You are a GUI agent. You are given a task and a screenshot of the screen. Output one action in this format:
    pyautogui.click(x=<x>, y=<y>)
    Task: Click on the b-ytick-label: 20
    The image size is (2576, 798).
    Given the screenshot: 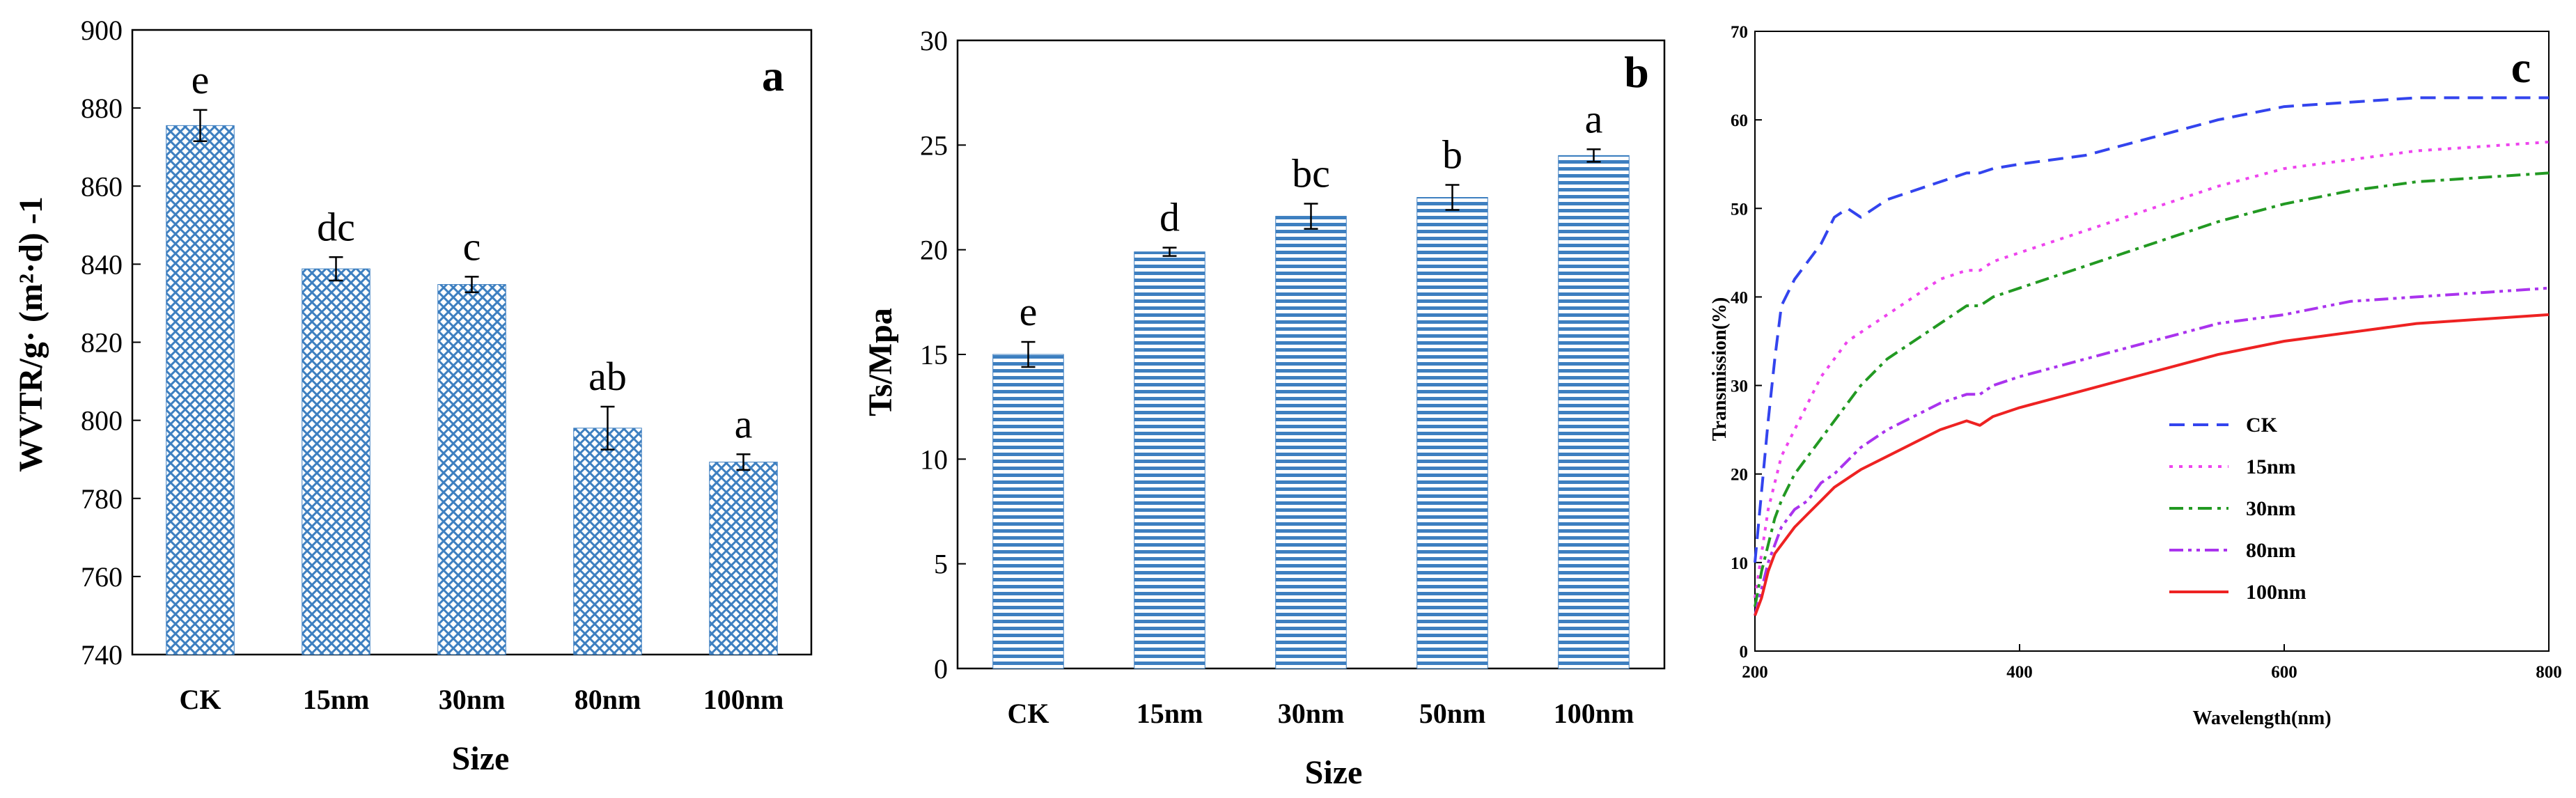 What is the action you would take?
    pyautogui.click(x=934, y=251)
    